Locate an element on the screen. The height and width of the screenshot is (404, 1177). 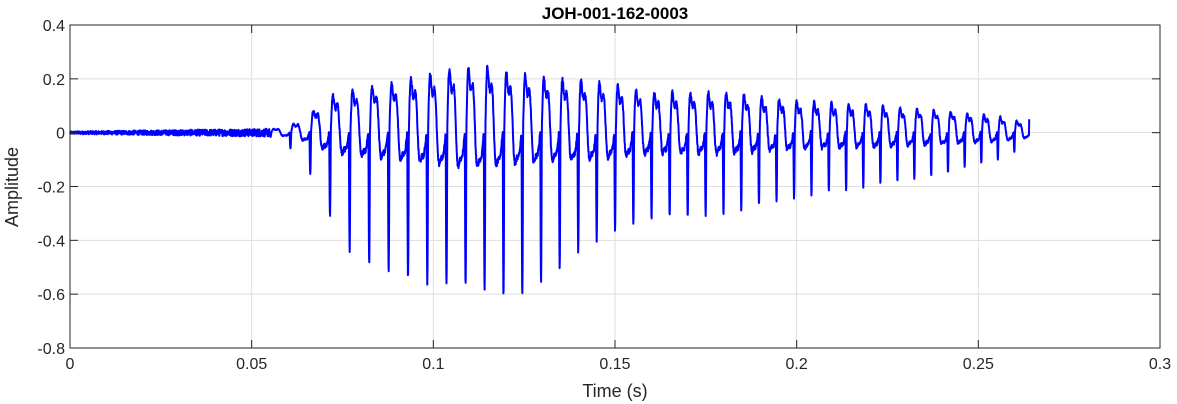
x-tick-label: 0.25 is located at coordinates (978, 364).